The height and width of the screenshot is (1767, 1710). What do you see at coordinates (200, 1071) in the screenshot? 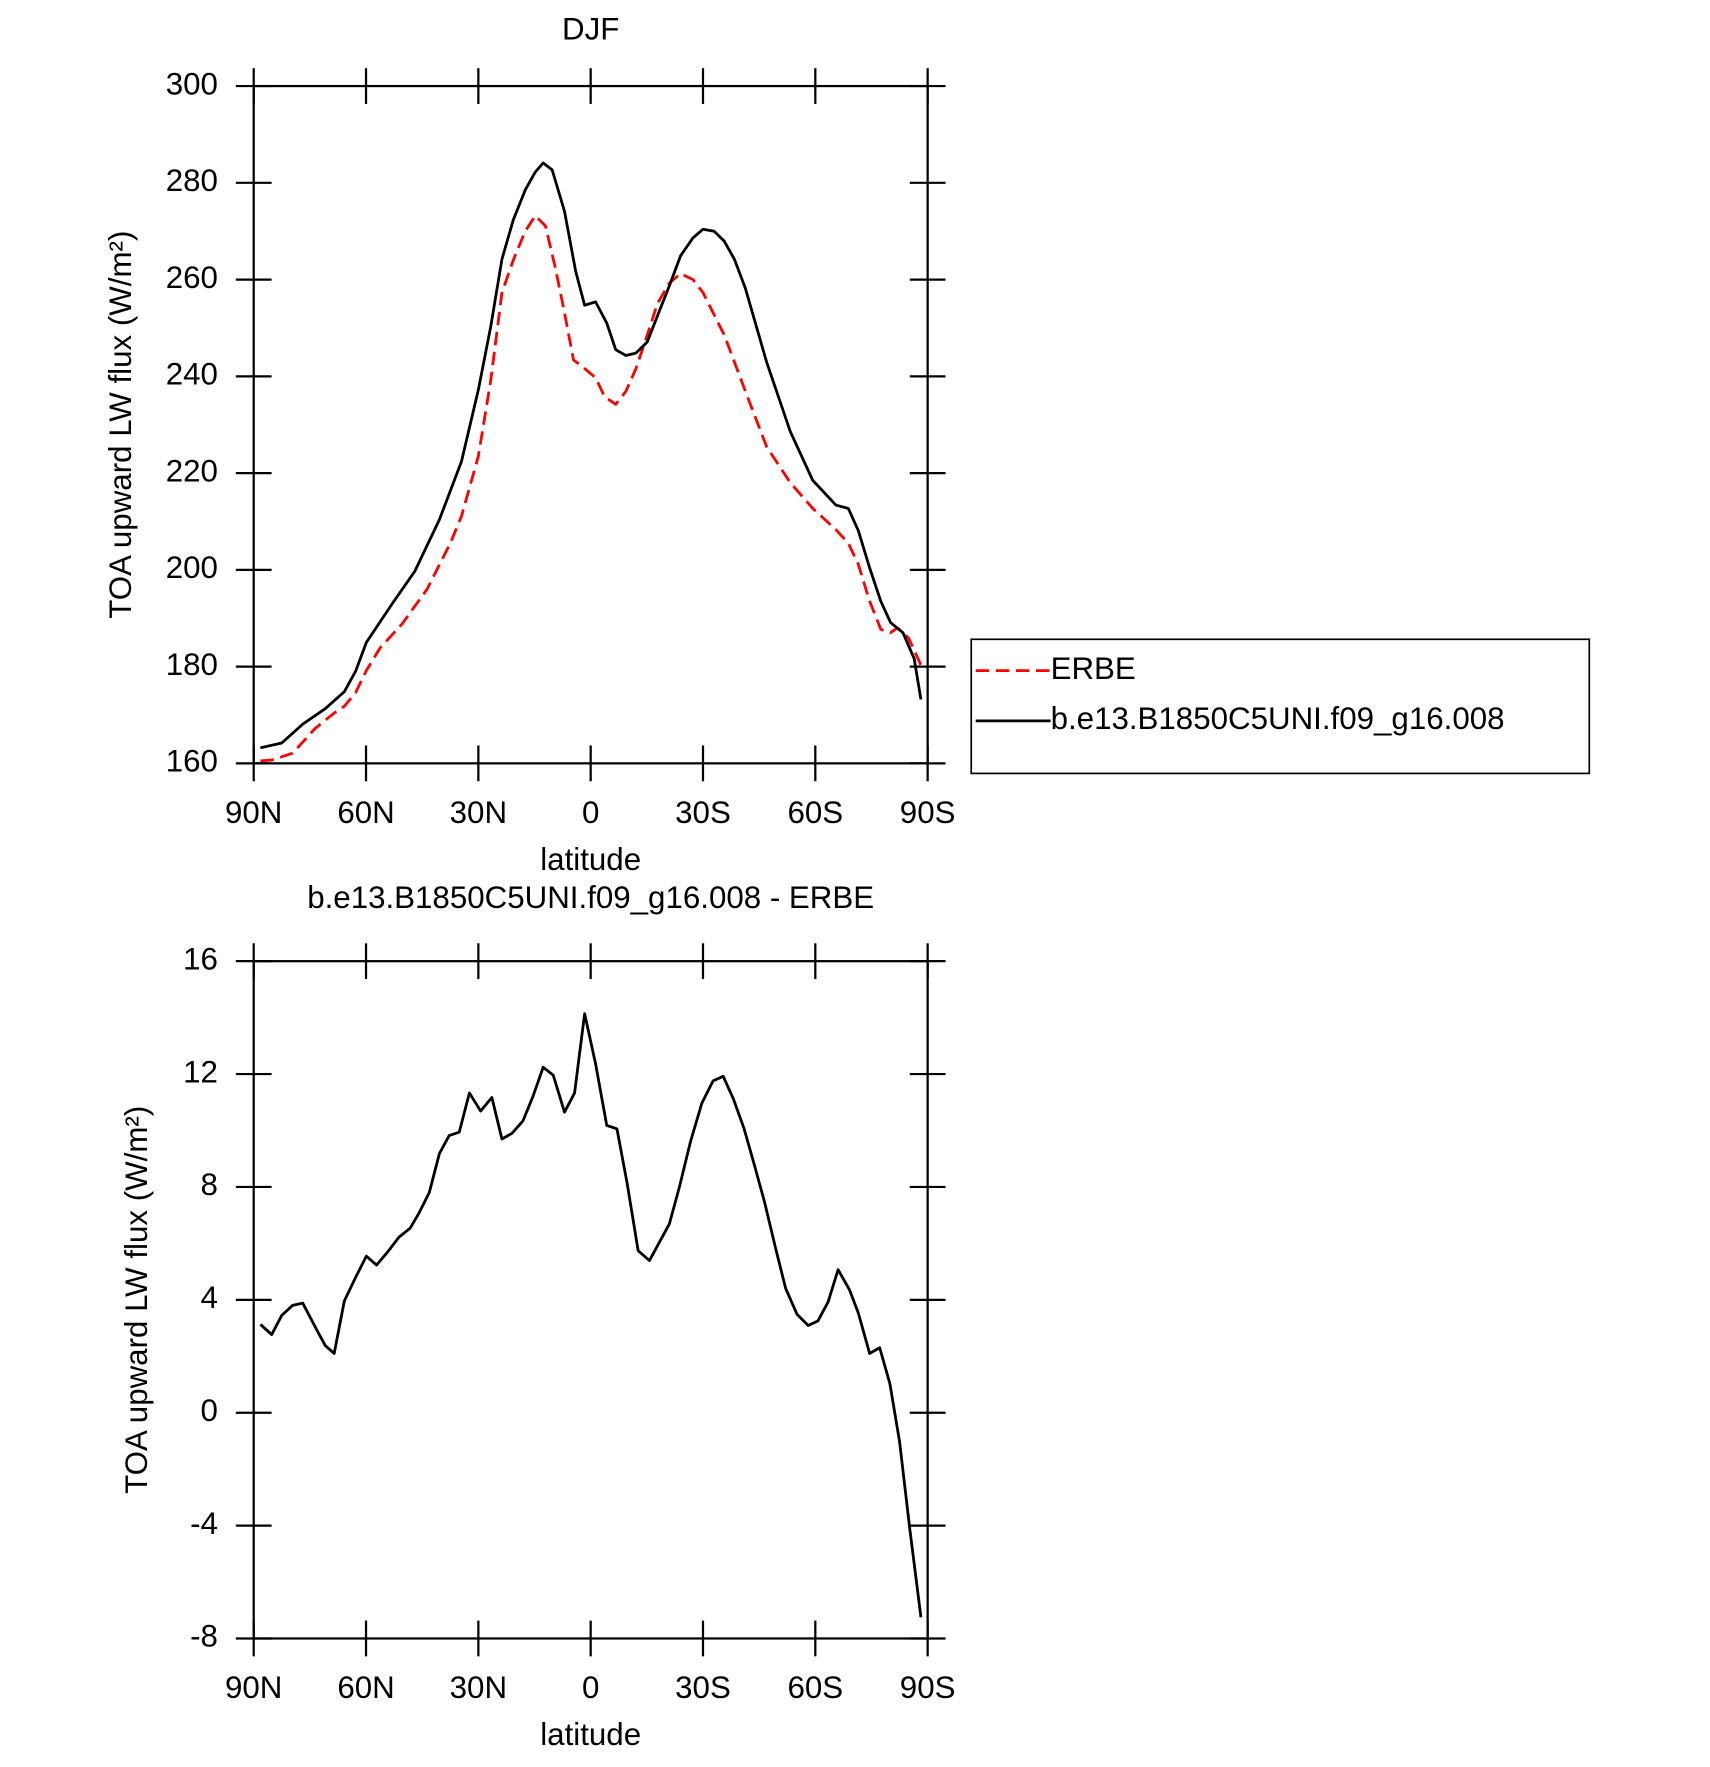
I see `y-tick-label: 12` at bounding box center [200, 1071].